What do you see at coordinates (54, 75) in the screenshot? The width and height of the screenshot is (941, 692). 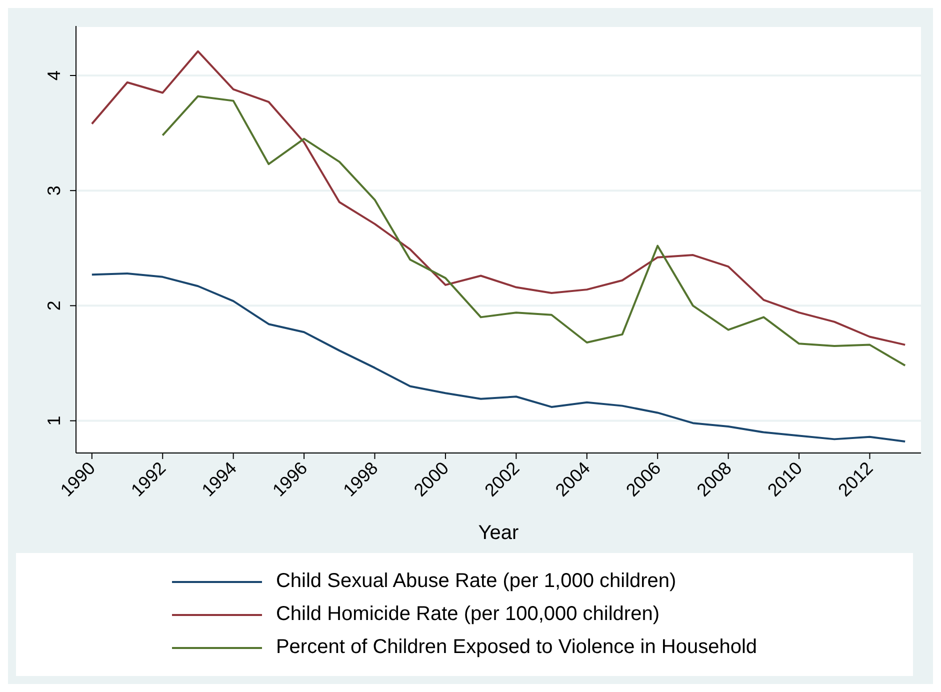 I see `y-tick-label: 4` at bounding box center [54, 75].